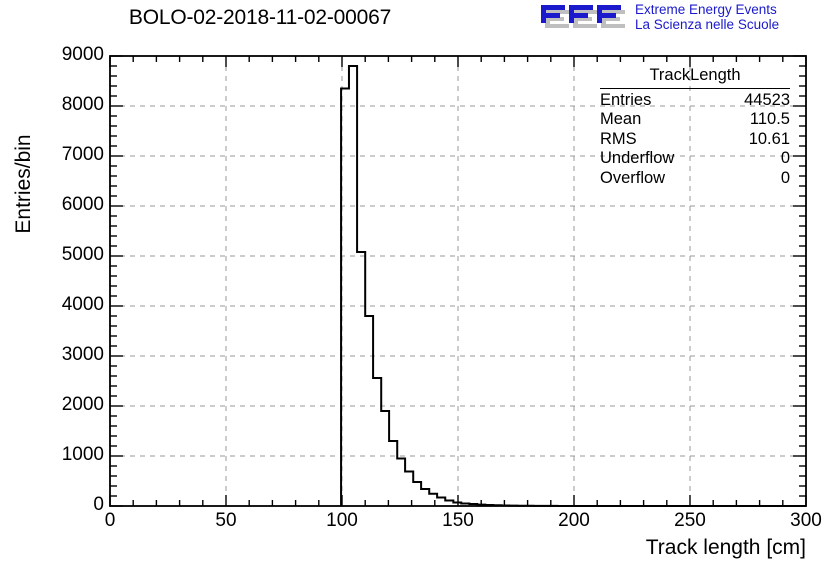 The height and width of the screenshot is (572, 836). I want to click on x-tick-label: 200, so click(574, 520).